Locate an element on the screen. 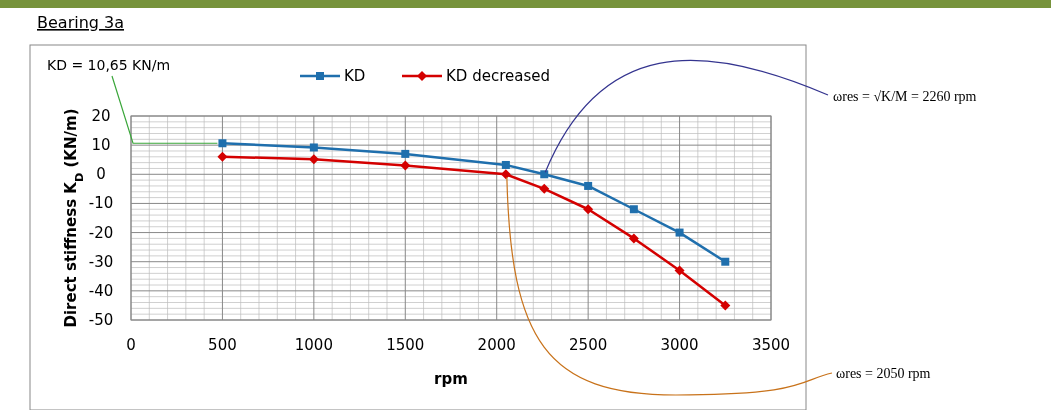 This screenshot has height=410, width=1051. y-tick-label: -30 is located at coordinates (101, 261).